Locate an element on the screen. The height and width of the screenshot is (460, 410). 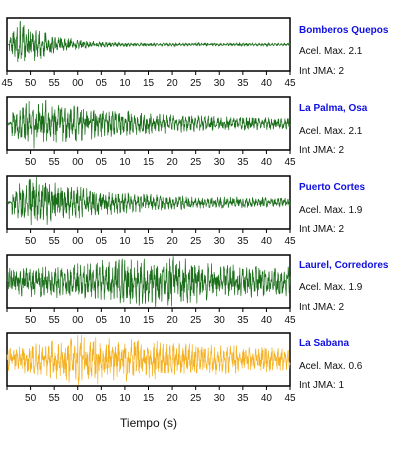
station-int-0: Int JMA: 2 is located at coordinates (322, 71).